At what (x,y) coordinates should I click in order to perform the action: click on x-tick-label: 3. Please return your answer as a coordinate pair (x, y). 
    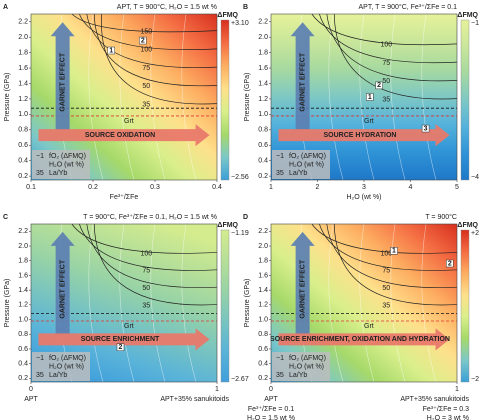
    Looking at the image, I should click on (364, 187).